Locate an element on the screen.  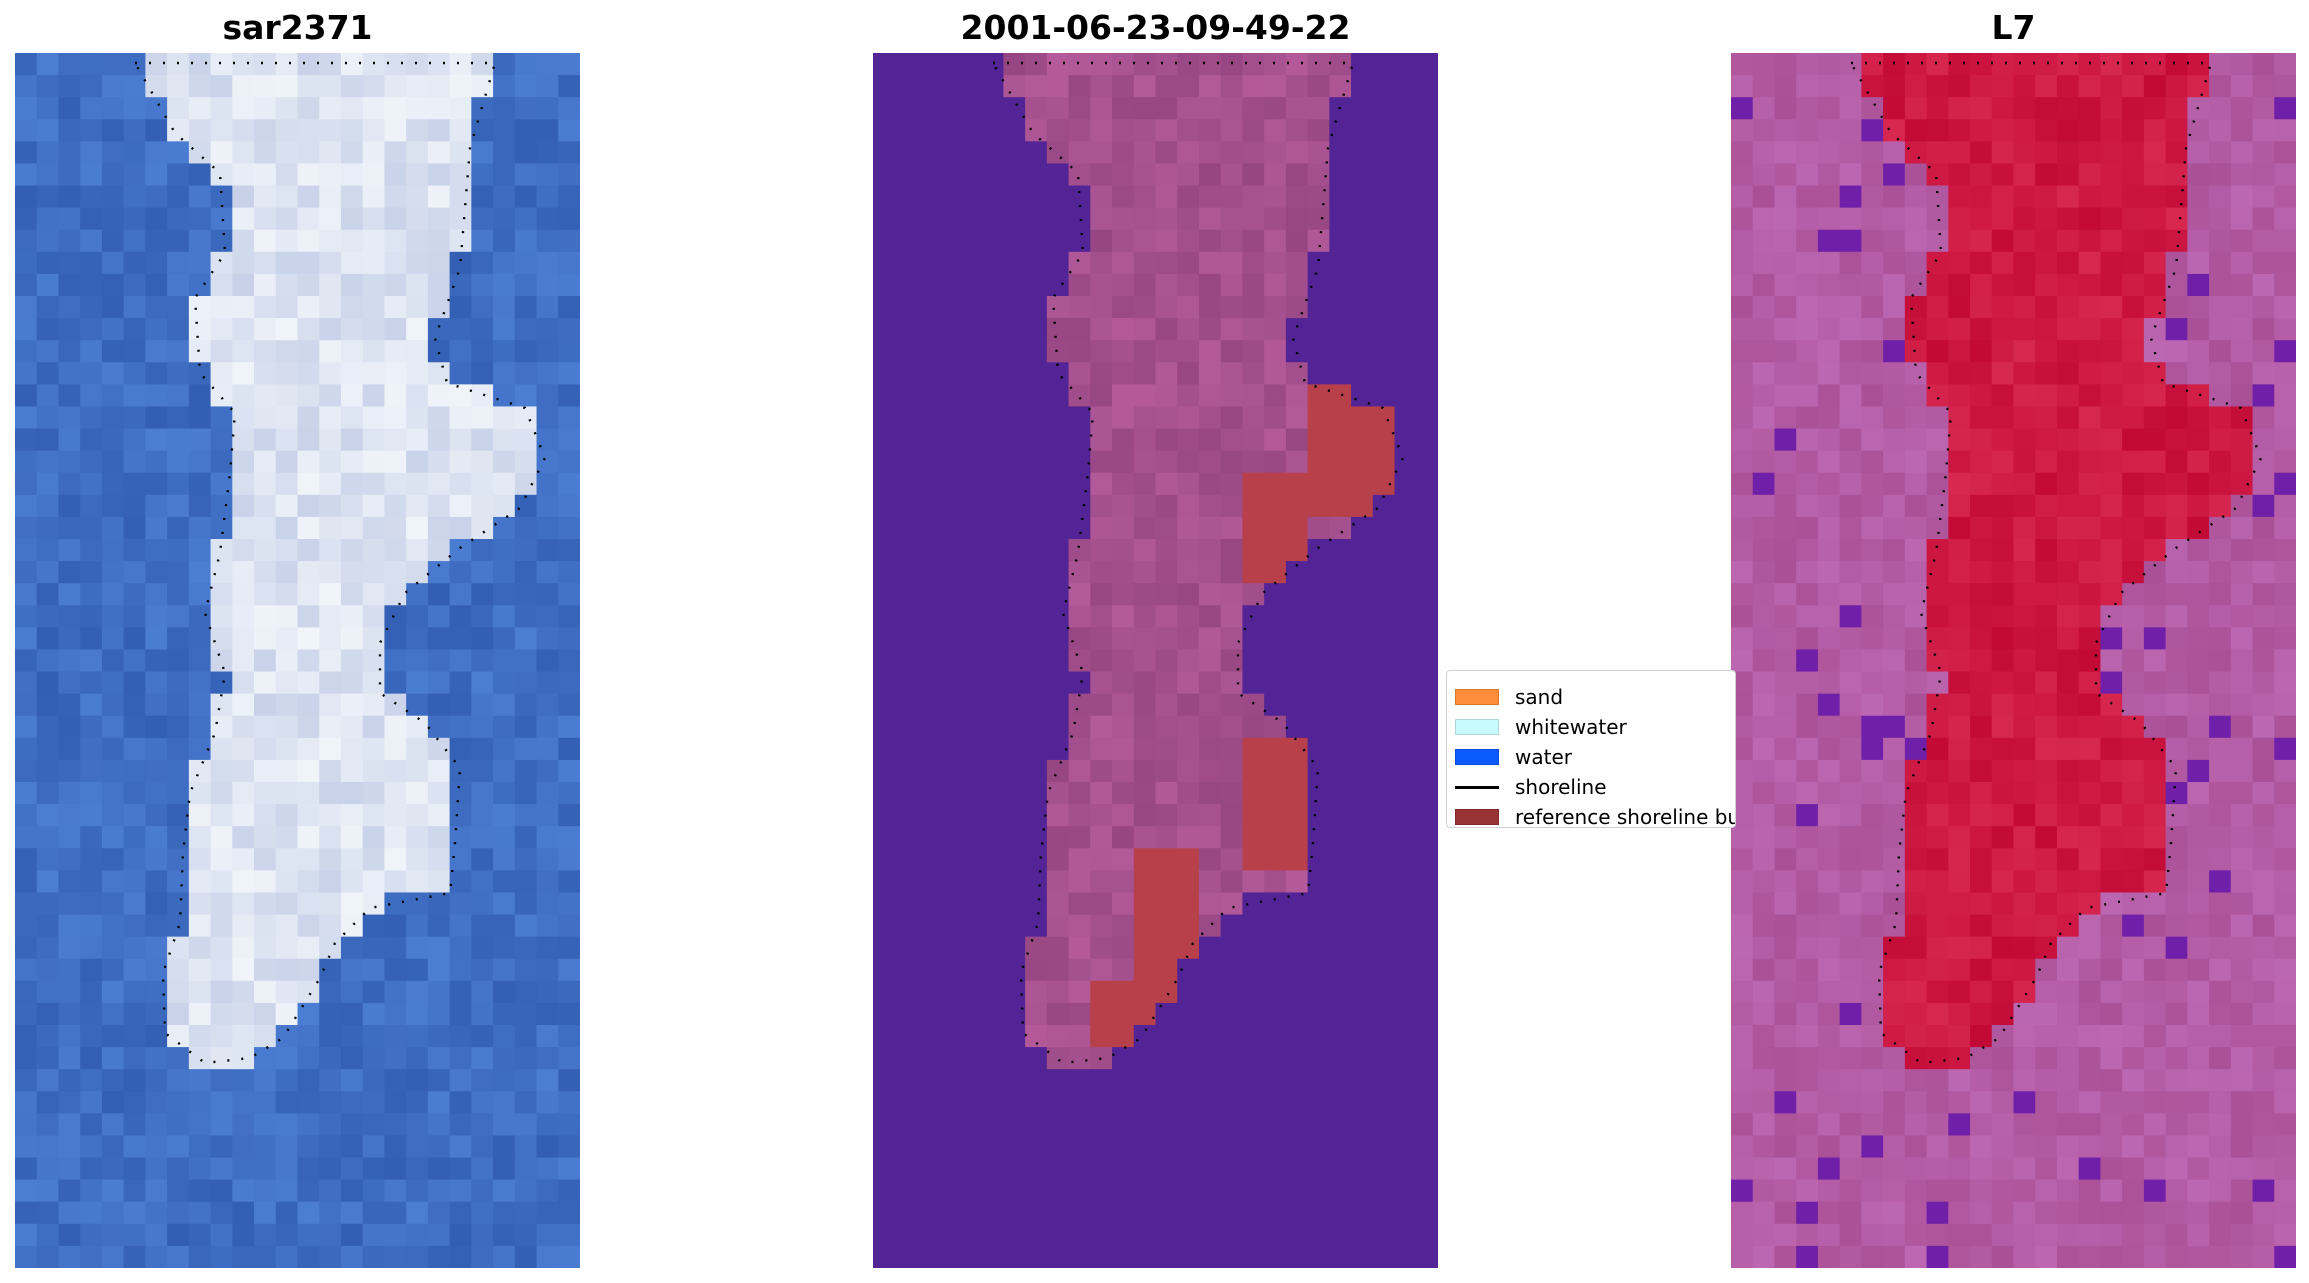
sand-swatch is located at coordinates (1477, 697).